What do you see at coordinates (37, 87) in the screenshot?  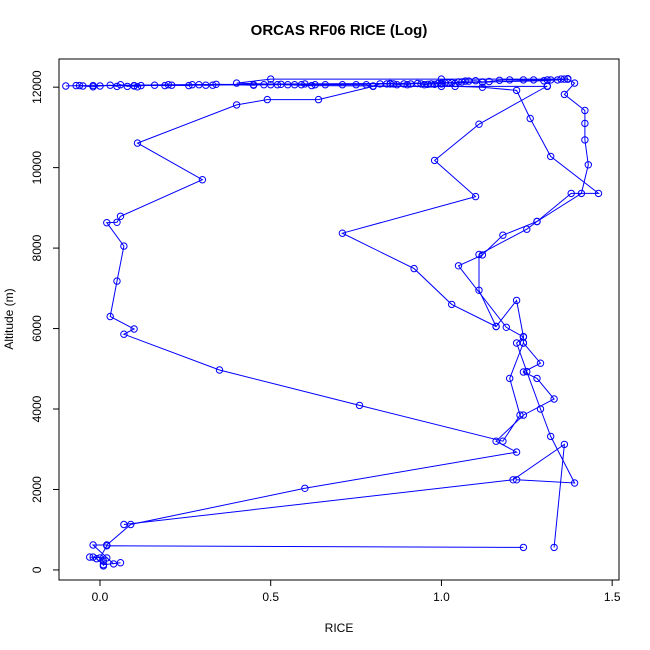 I see `y-tick-label: 12000` at bounding box center [37, 87].